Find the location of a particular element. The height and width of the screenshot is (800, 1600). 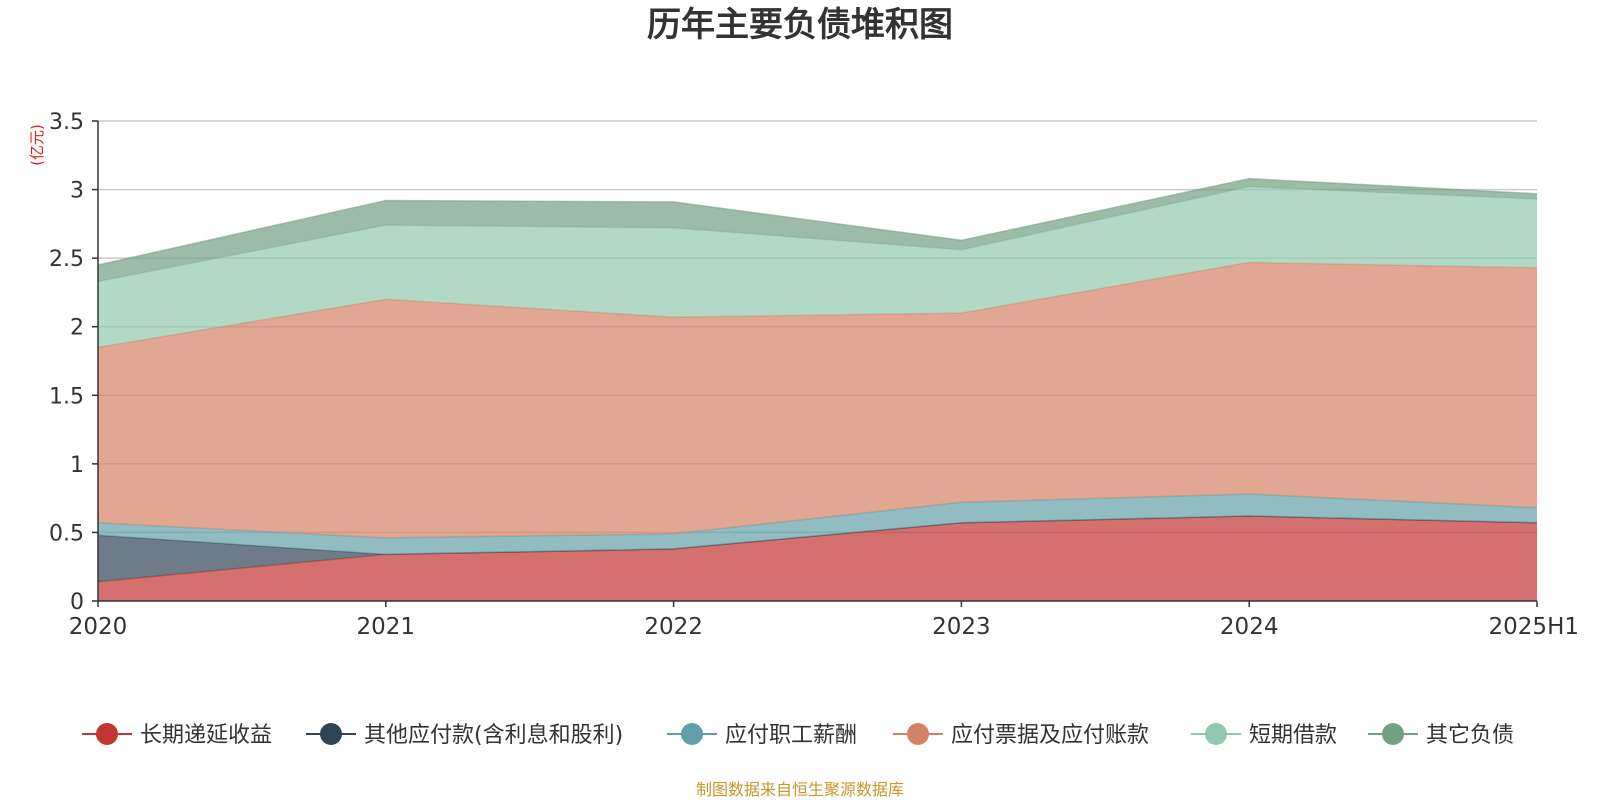

x-tick-label: 2021 is located at coordinates (386, 627).